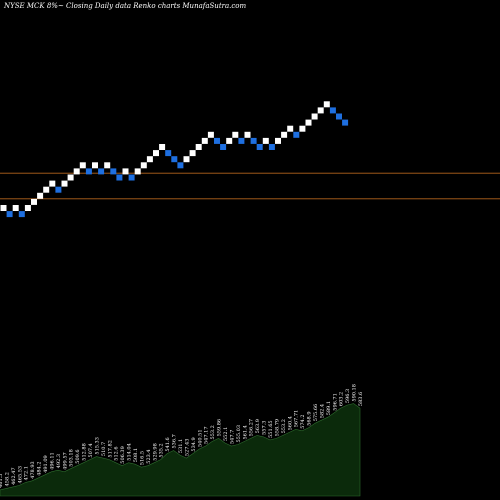  I want to click on volume-label: 575.66, so click(316, 413).